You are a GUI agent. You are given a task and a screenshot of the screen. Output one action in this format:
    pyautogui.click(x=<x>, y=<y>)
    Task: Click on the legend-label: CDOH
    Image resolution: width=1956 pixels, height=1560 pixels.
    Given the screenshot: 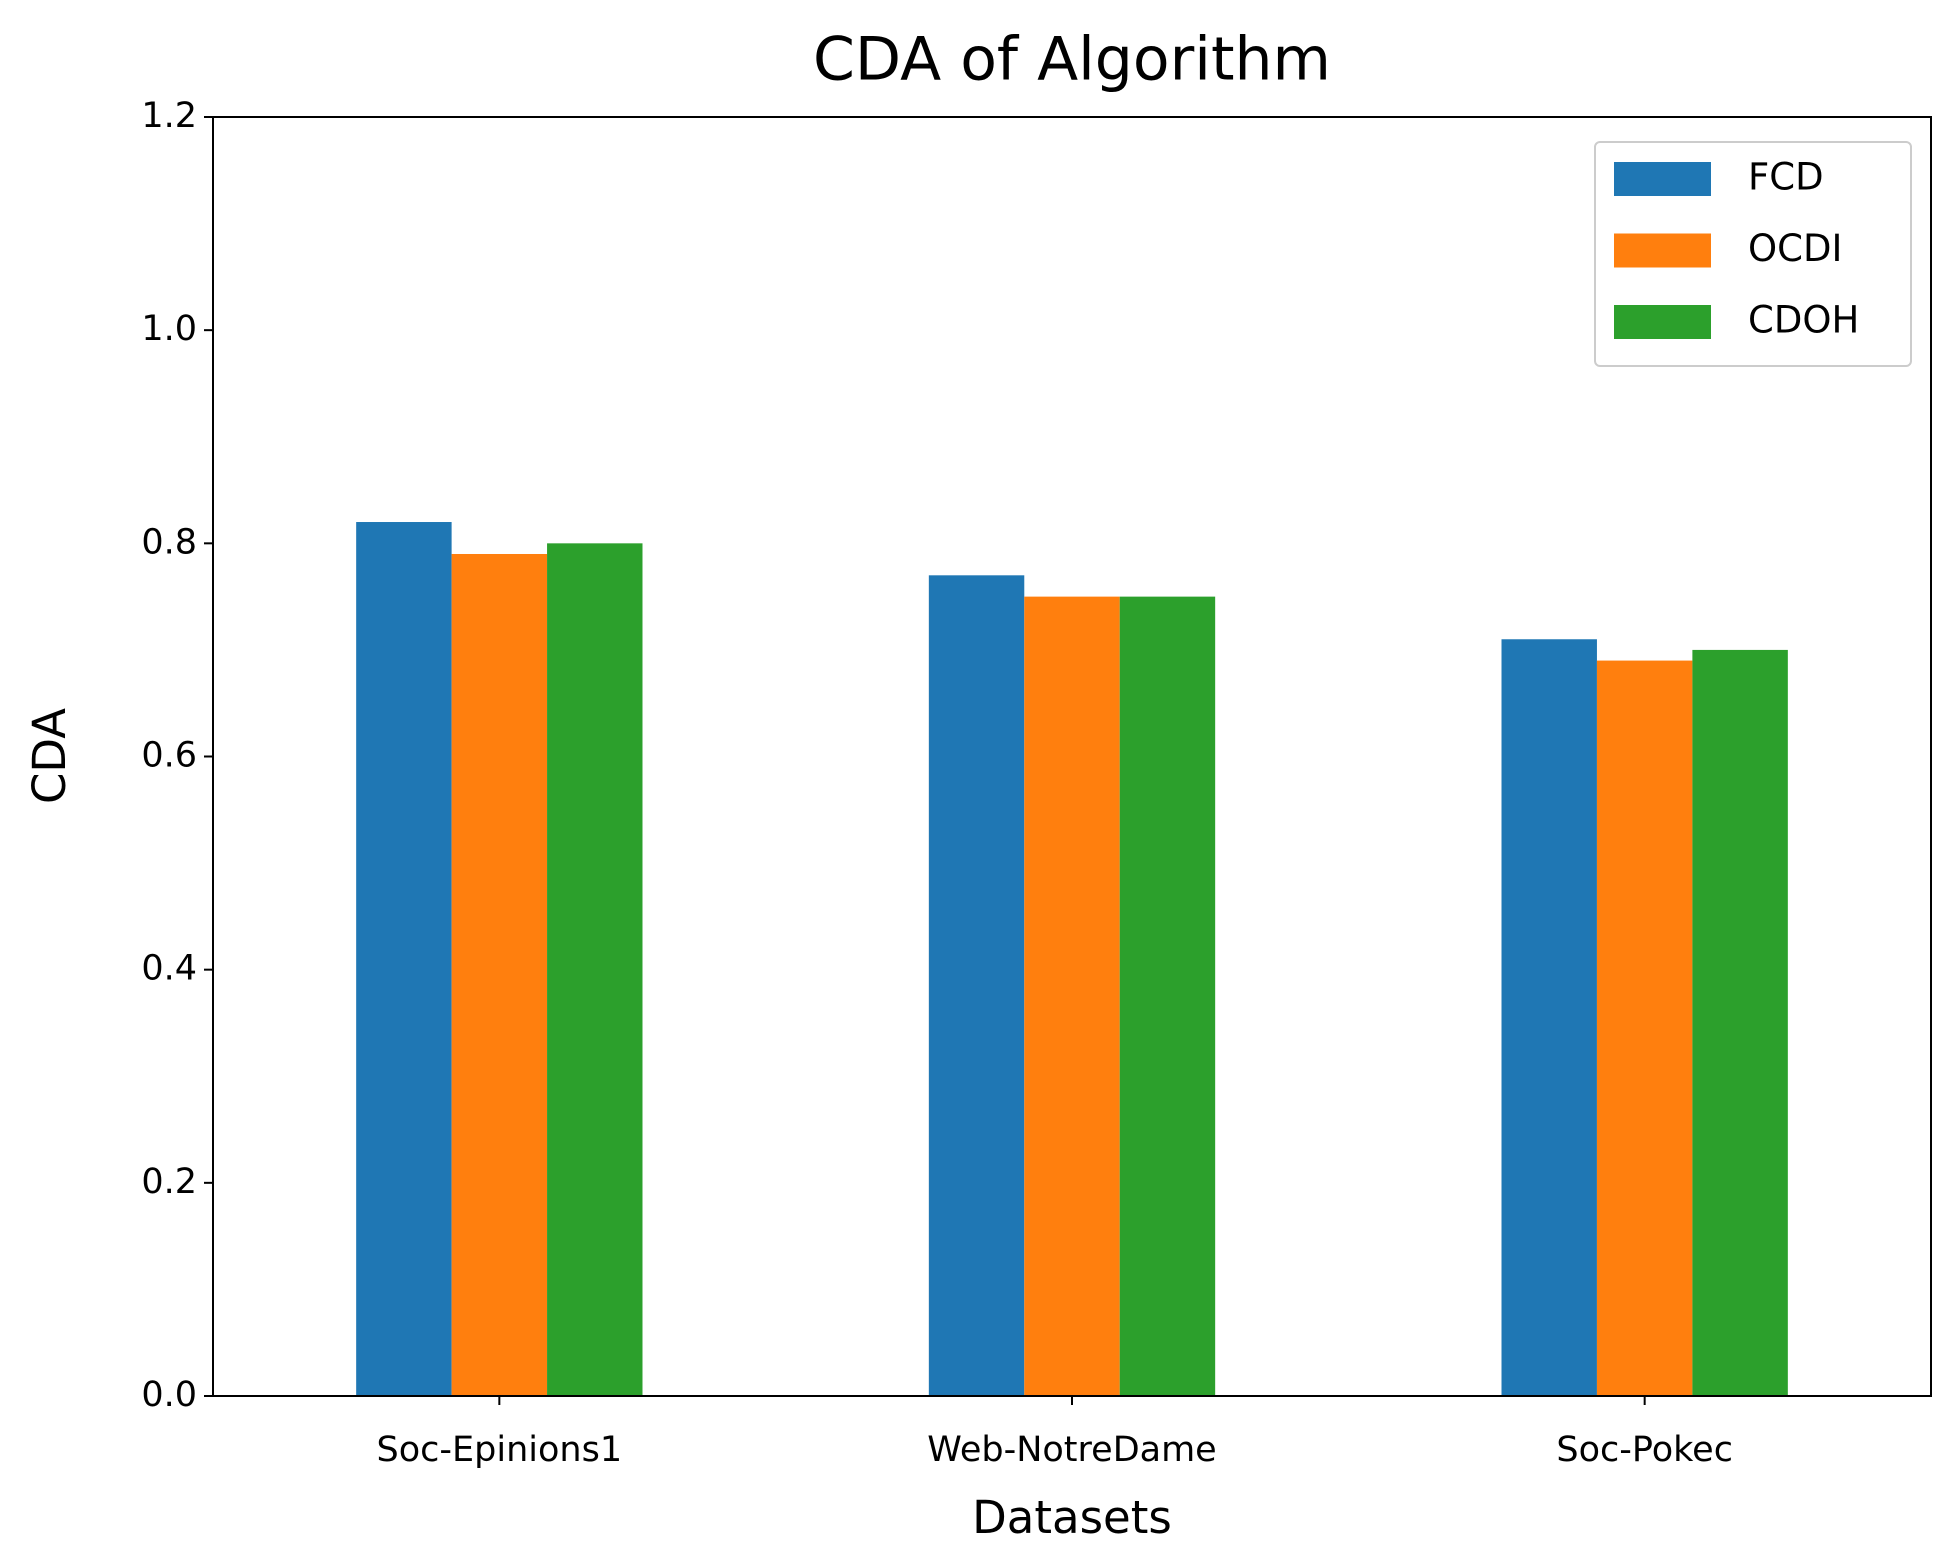 What is the action you would take?
    pyautogui.click(x=1803, y=320)
    